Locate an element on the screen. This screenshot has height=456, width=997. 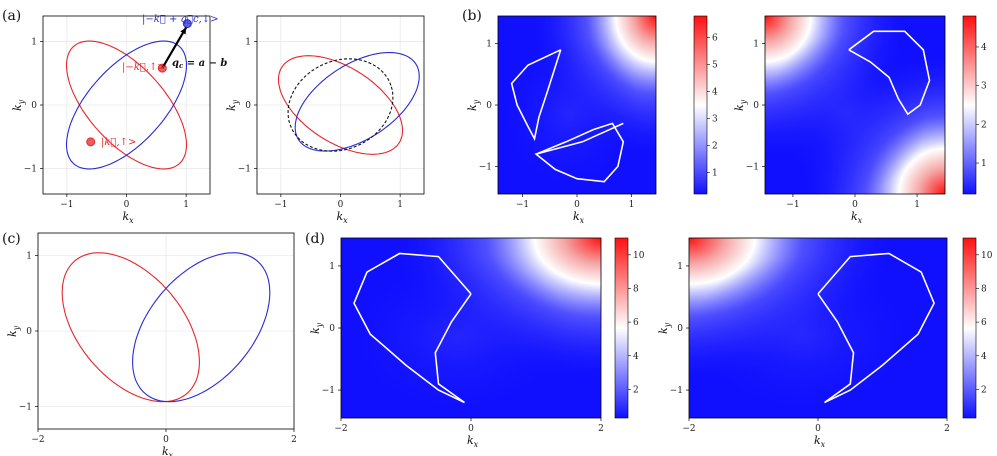
colorbar-d-left: 2 4 6 8 10 is located at coordinates (629, 328).